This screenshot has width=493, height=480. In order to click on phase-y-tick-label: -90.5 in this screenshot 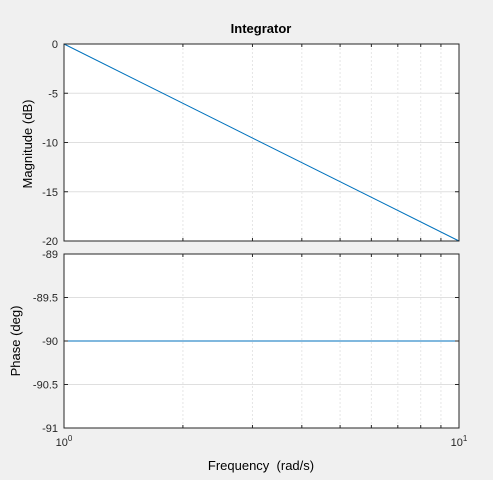, I will do `click(45, 386)`.